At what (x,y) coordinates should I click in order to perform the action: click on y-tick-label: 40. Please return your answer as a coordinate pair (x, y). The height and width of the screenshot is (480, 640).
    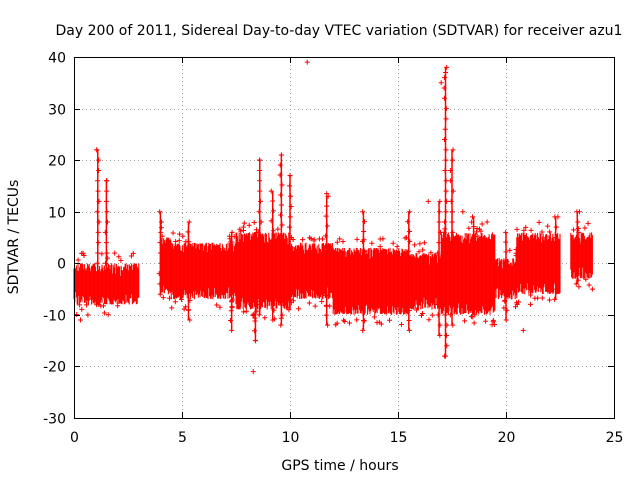
    Looking at the image, I should click on (57, 59).